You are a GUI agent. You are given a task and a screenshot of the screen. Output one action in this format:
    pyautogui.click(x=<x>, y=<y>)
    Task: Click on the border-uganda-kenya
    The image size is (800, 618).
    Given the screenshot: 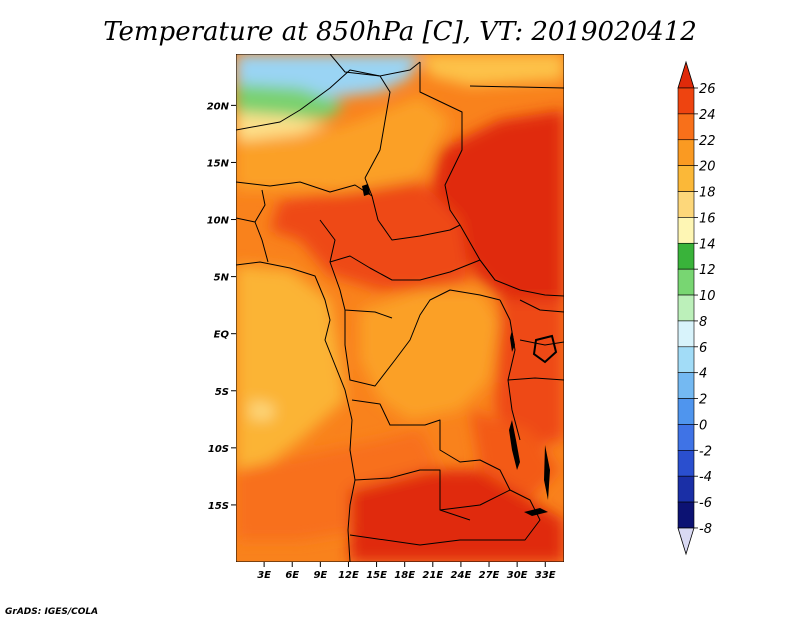 What is the action you would take?
    pyautogui.click(x=535, y=340)
    